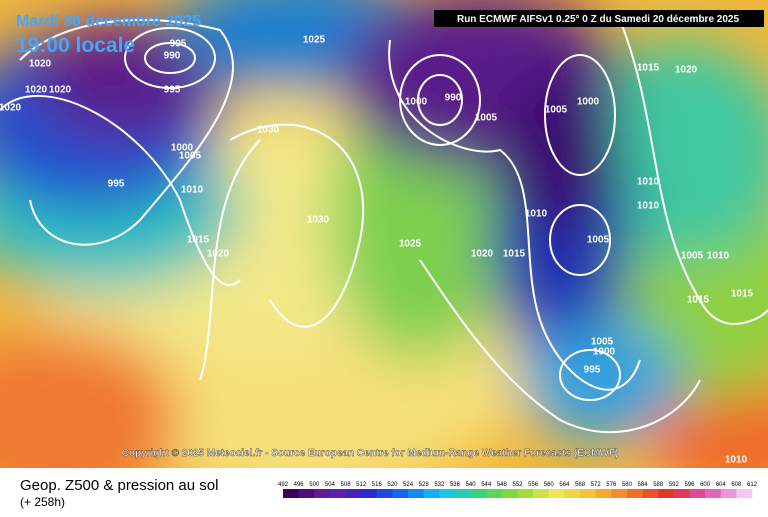 Image resolution: width=768 pixels, height=517 pixels. I want to click on colorbar-label: 584, so click(643, 485).